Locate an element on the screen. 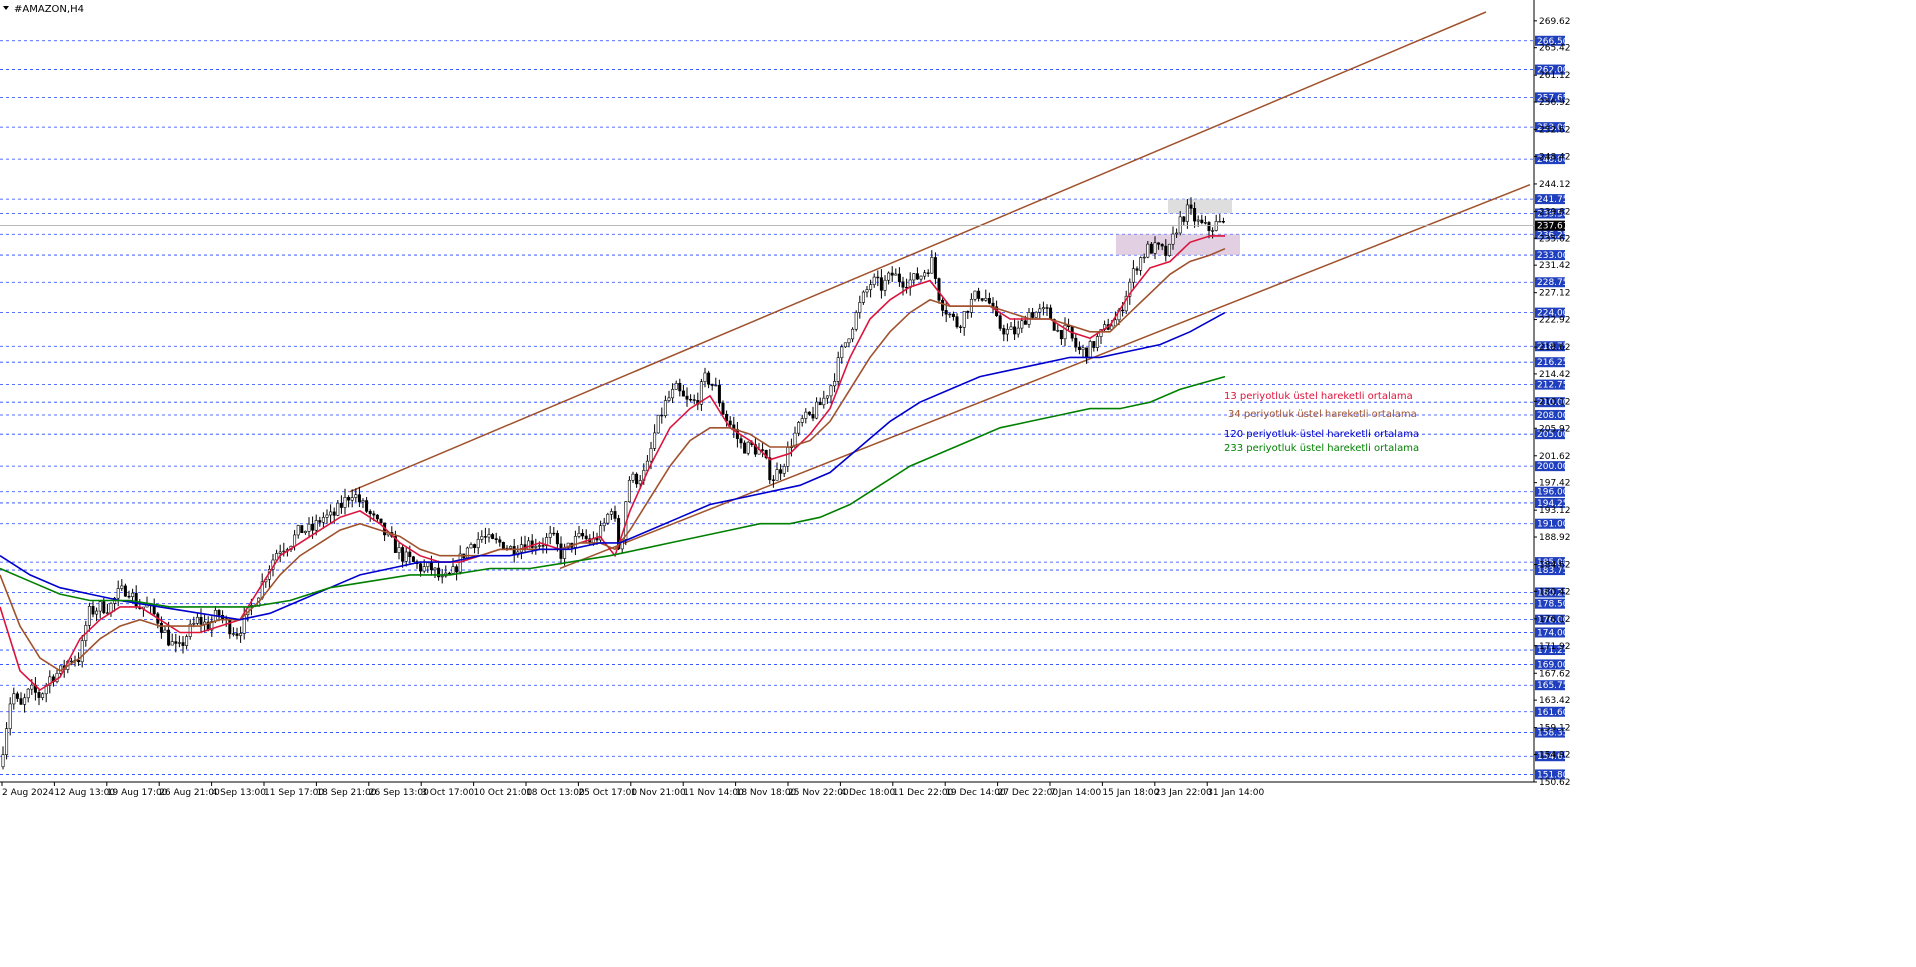  price-zone is located at coordinates (1178, 245).